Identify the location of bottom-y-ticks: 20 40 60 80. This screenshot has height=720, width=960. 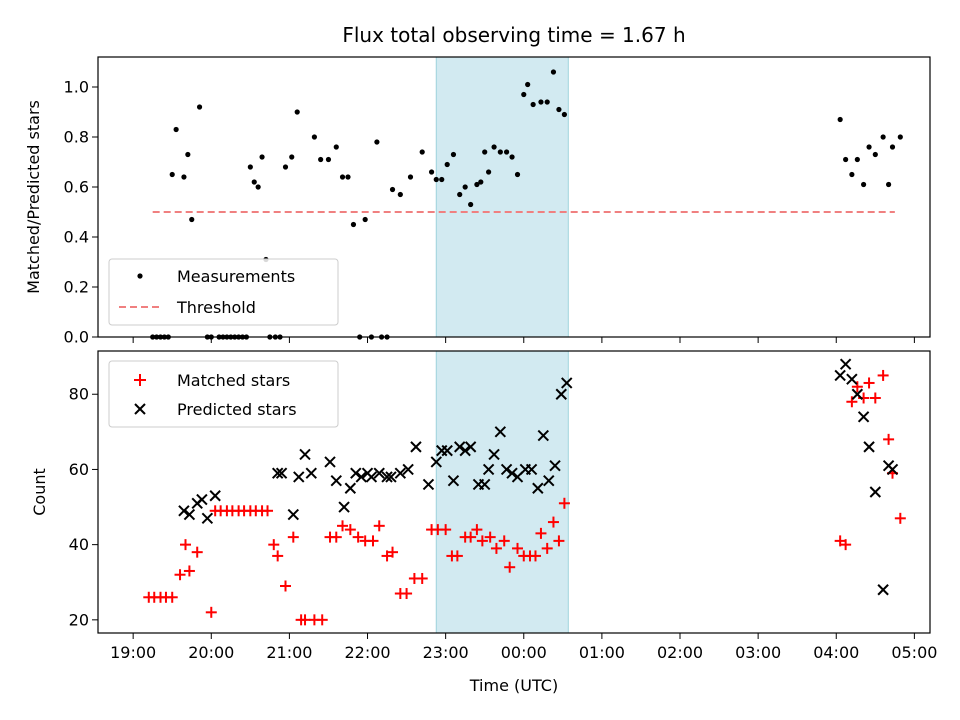
(83, 507).